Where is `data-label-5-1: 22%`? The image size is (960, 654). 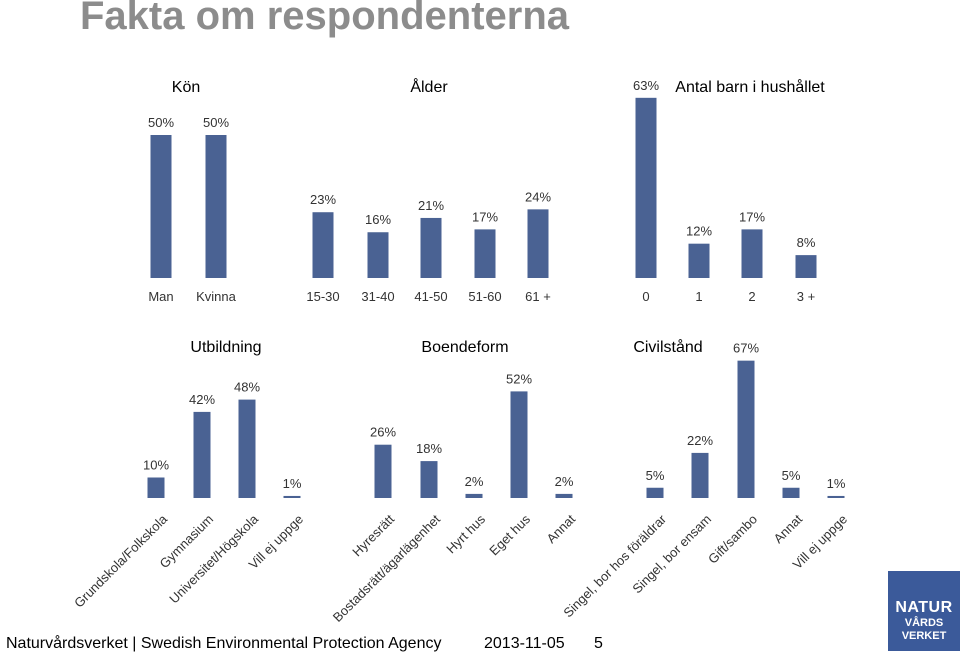 data-label-5-1: 22% is located at coordinates (700, 440).